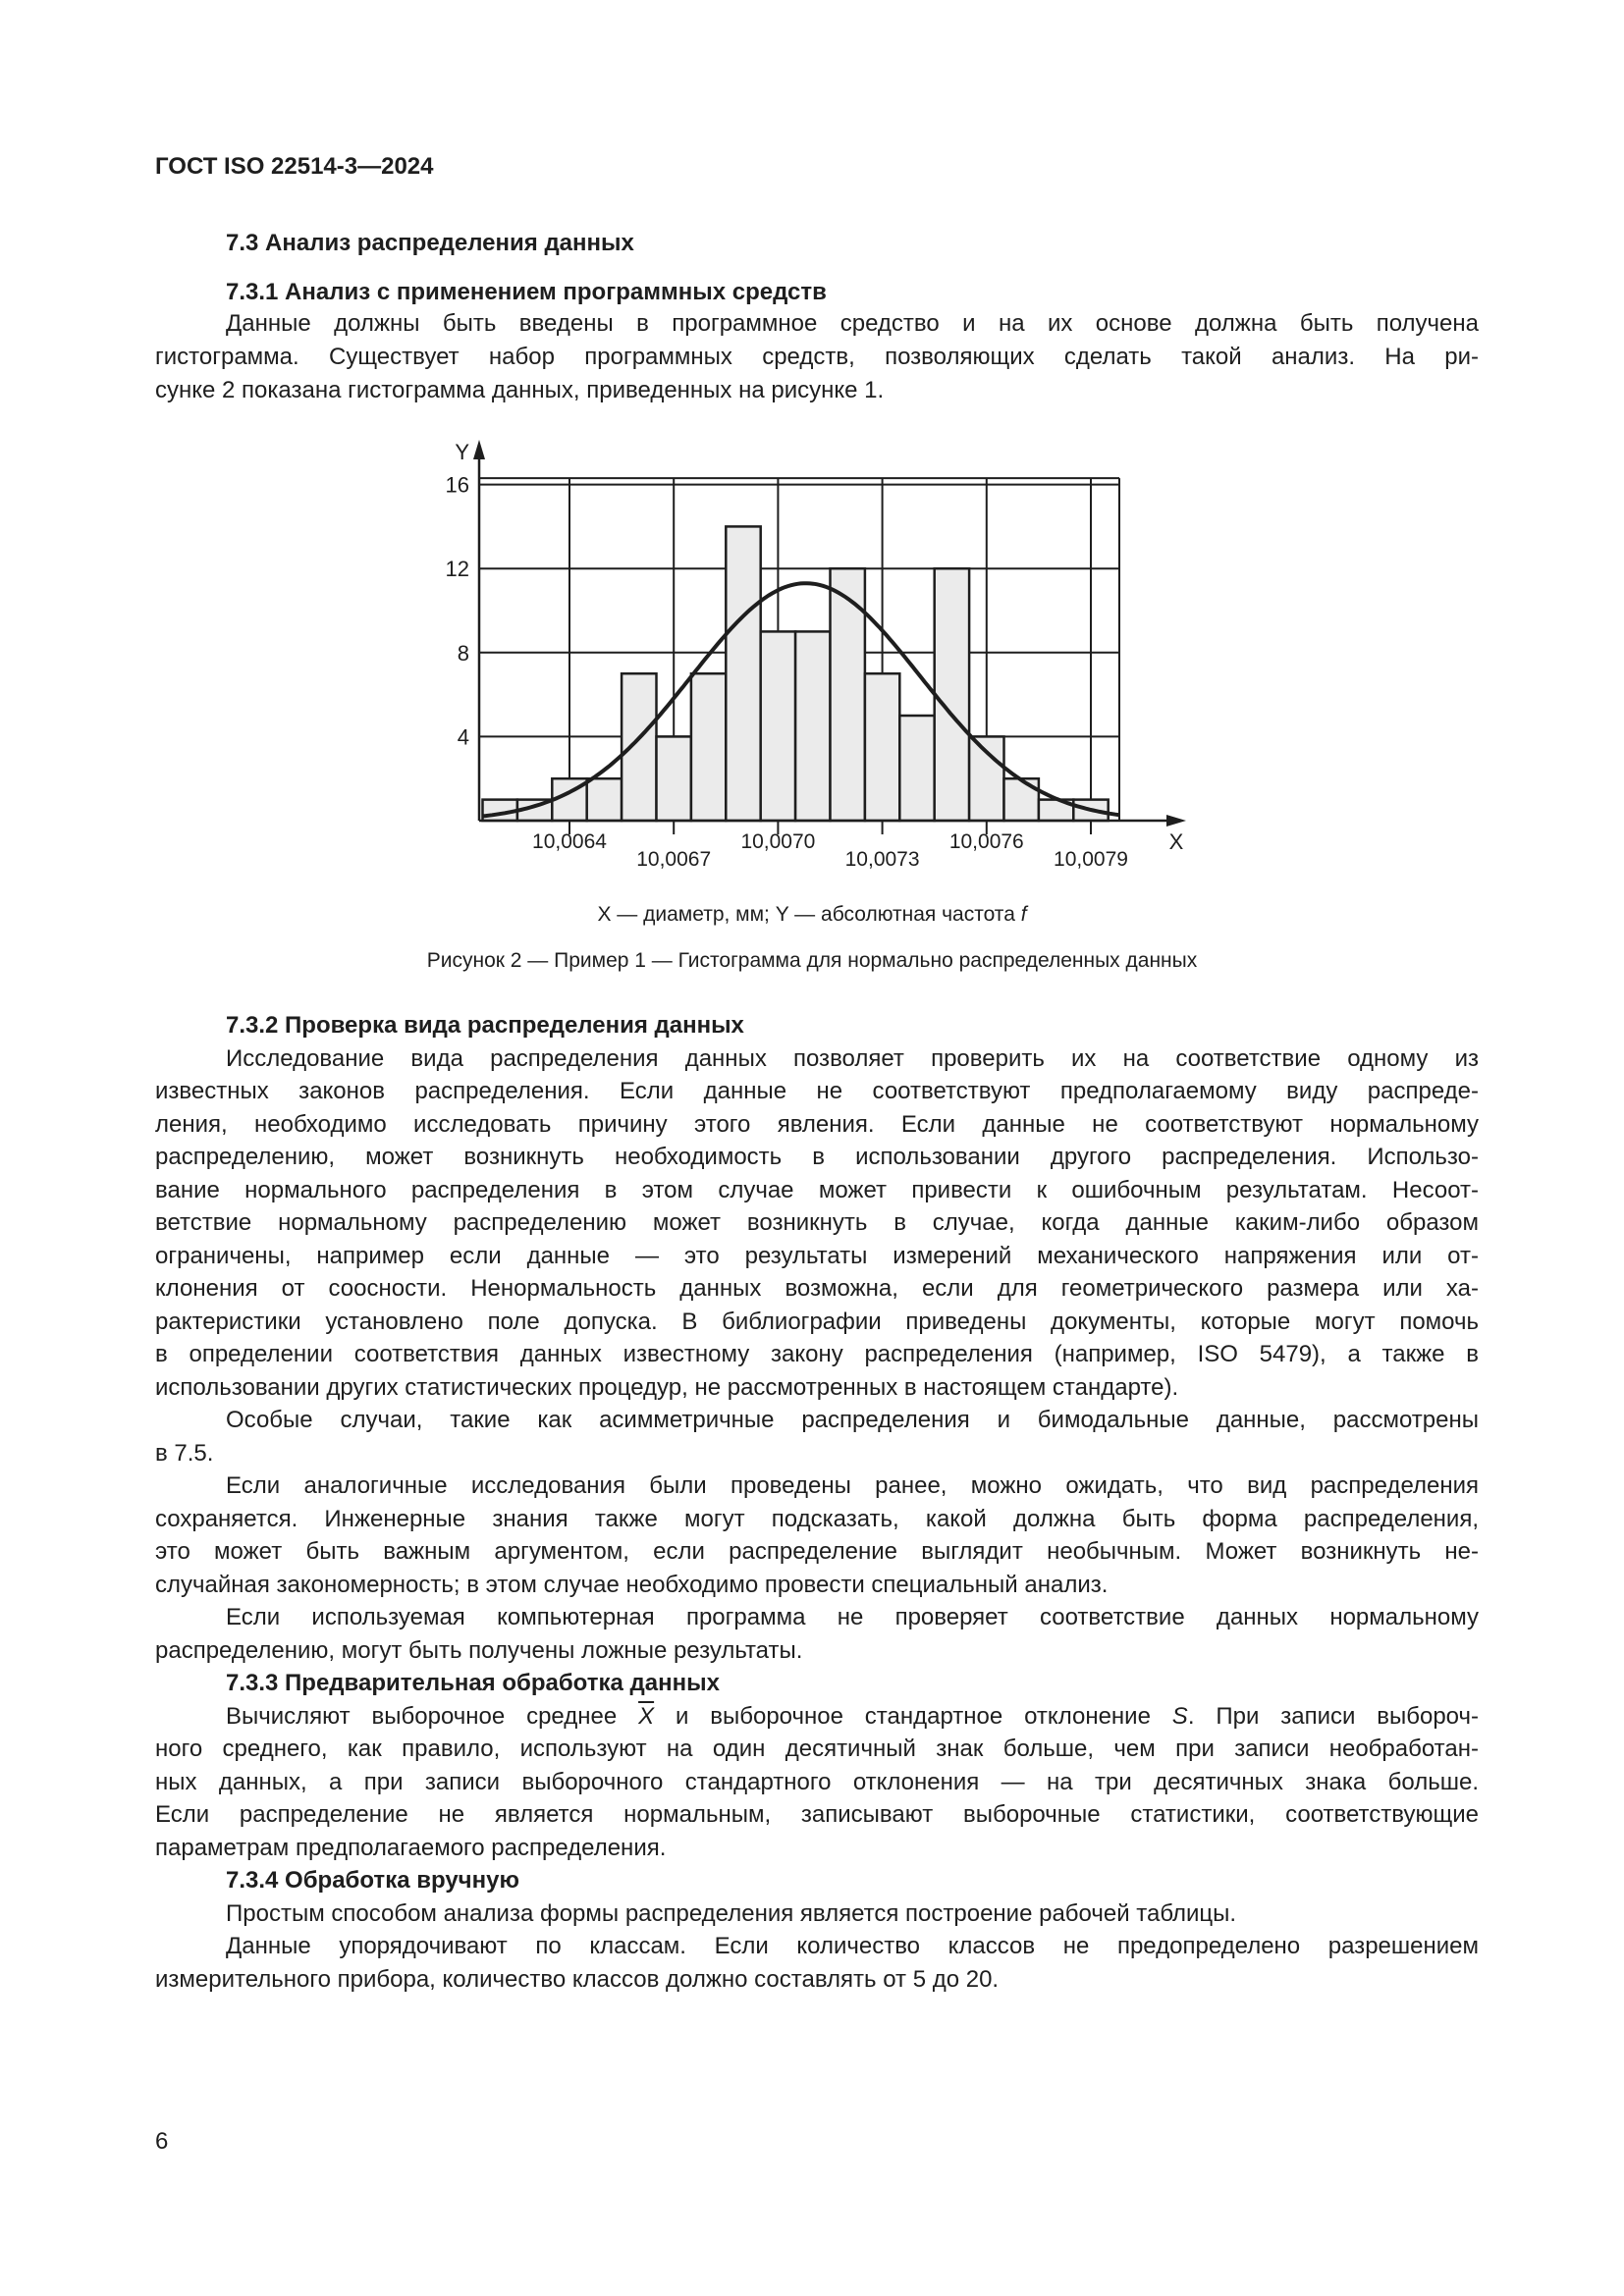  What do you see at coordinates (457, 486) in the screenshot?
I see `y-tick-label: 16` at bounding box center [457, 486].